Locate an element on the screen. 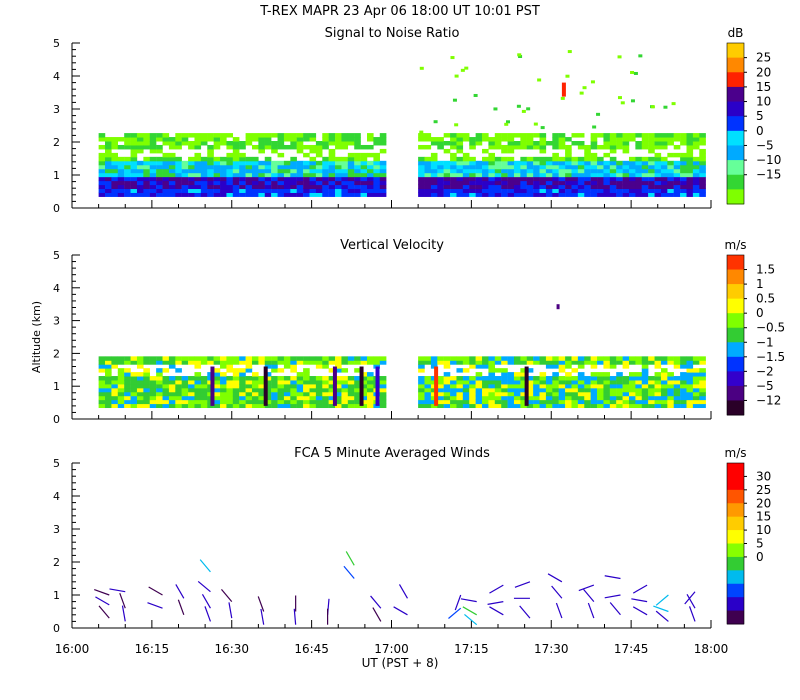 The image size is (800, 700). x-tick-label: 17:45 is located at coordinates (631, 649).